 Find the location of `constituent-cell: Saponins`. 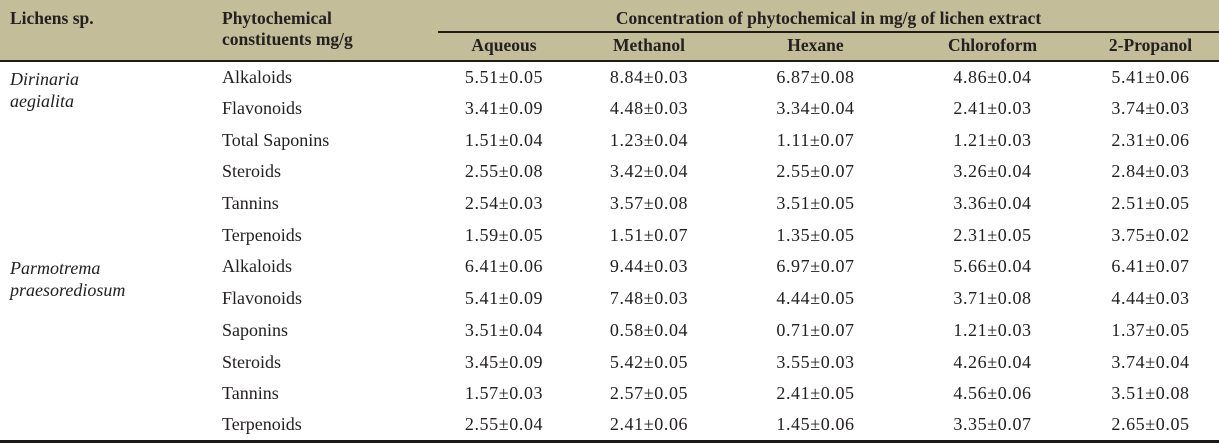

constituent-cell: Saponins is located at coordinates (255, 329).